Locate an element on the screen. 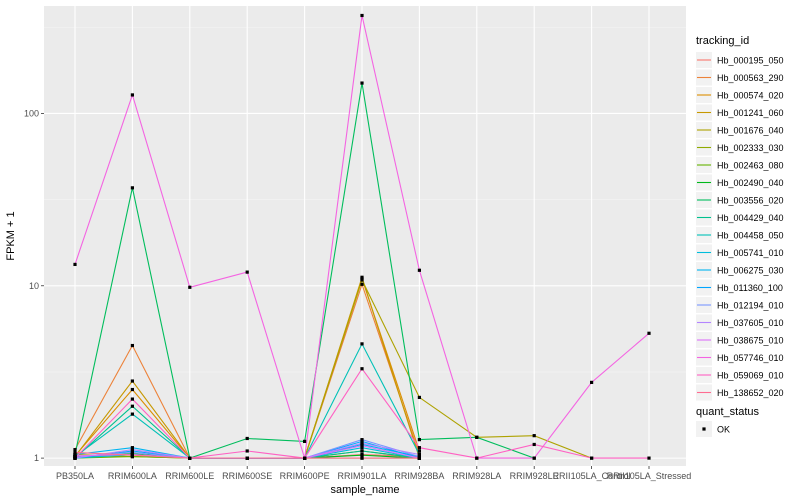  x-tick-label: PB350LA is located at coordinates (75, 476).